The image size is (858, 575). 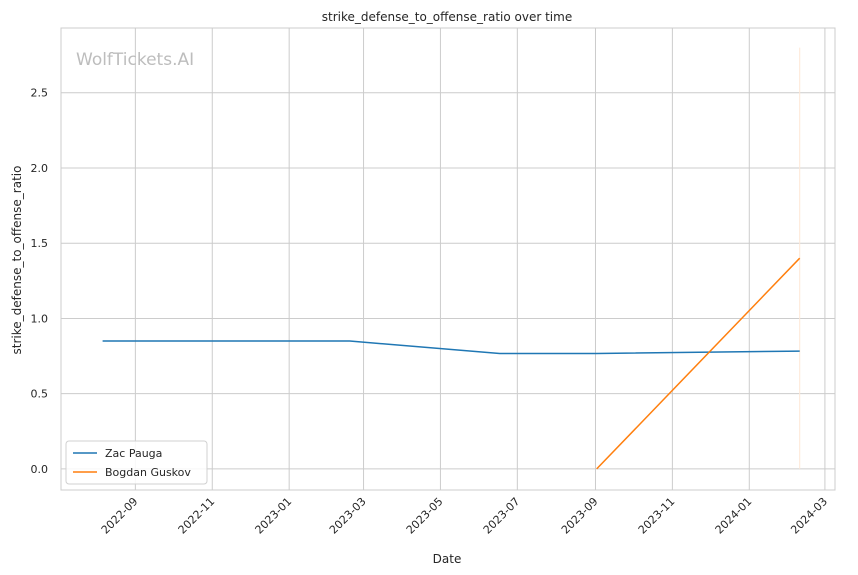 I want to click on y-axis-label: strike_defense_to_offense_ratio, so click(x=17, y=260).